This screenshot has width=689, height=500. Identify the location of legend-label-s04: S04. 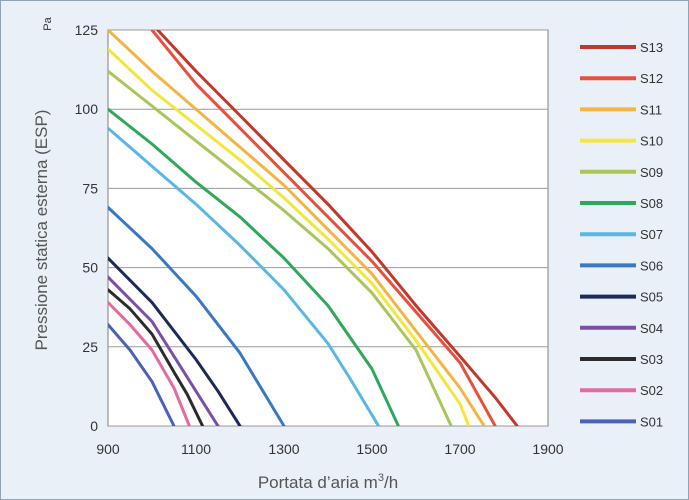
(651, 328).